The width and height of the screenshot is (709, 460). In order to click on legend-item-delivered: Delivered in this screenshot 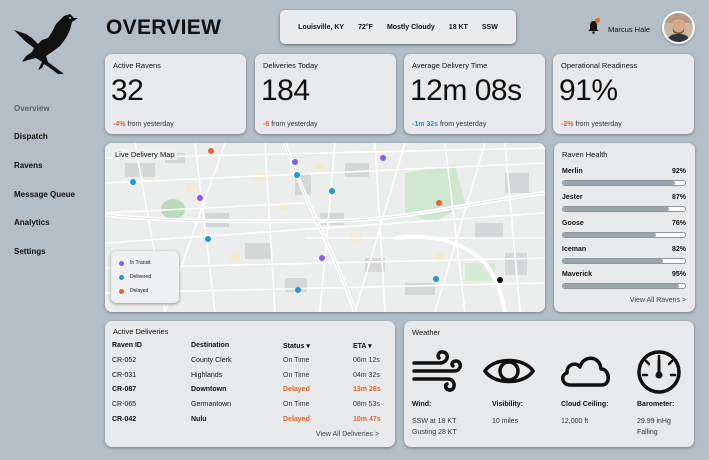, I will do `click(135, 277)`.